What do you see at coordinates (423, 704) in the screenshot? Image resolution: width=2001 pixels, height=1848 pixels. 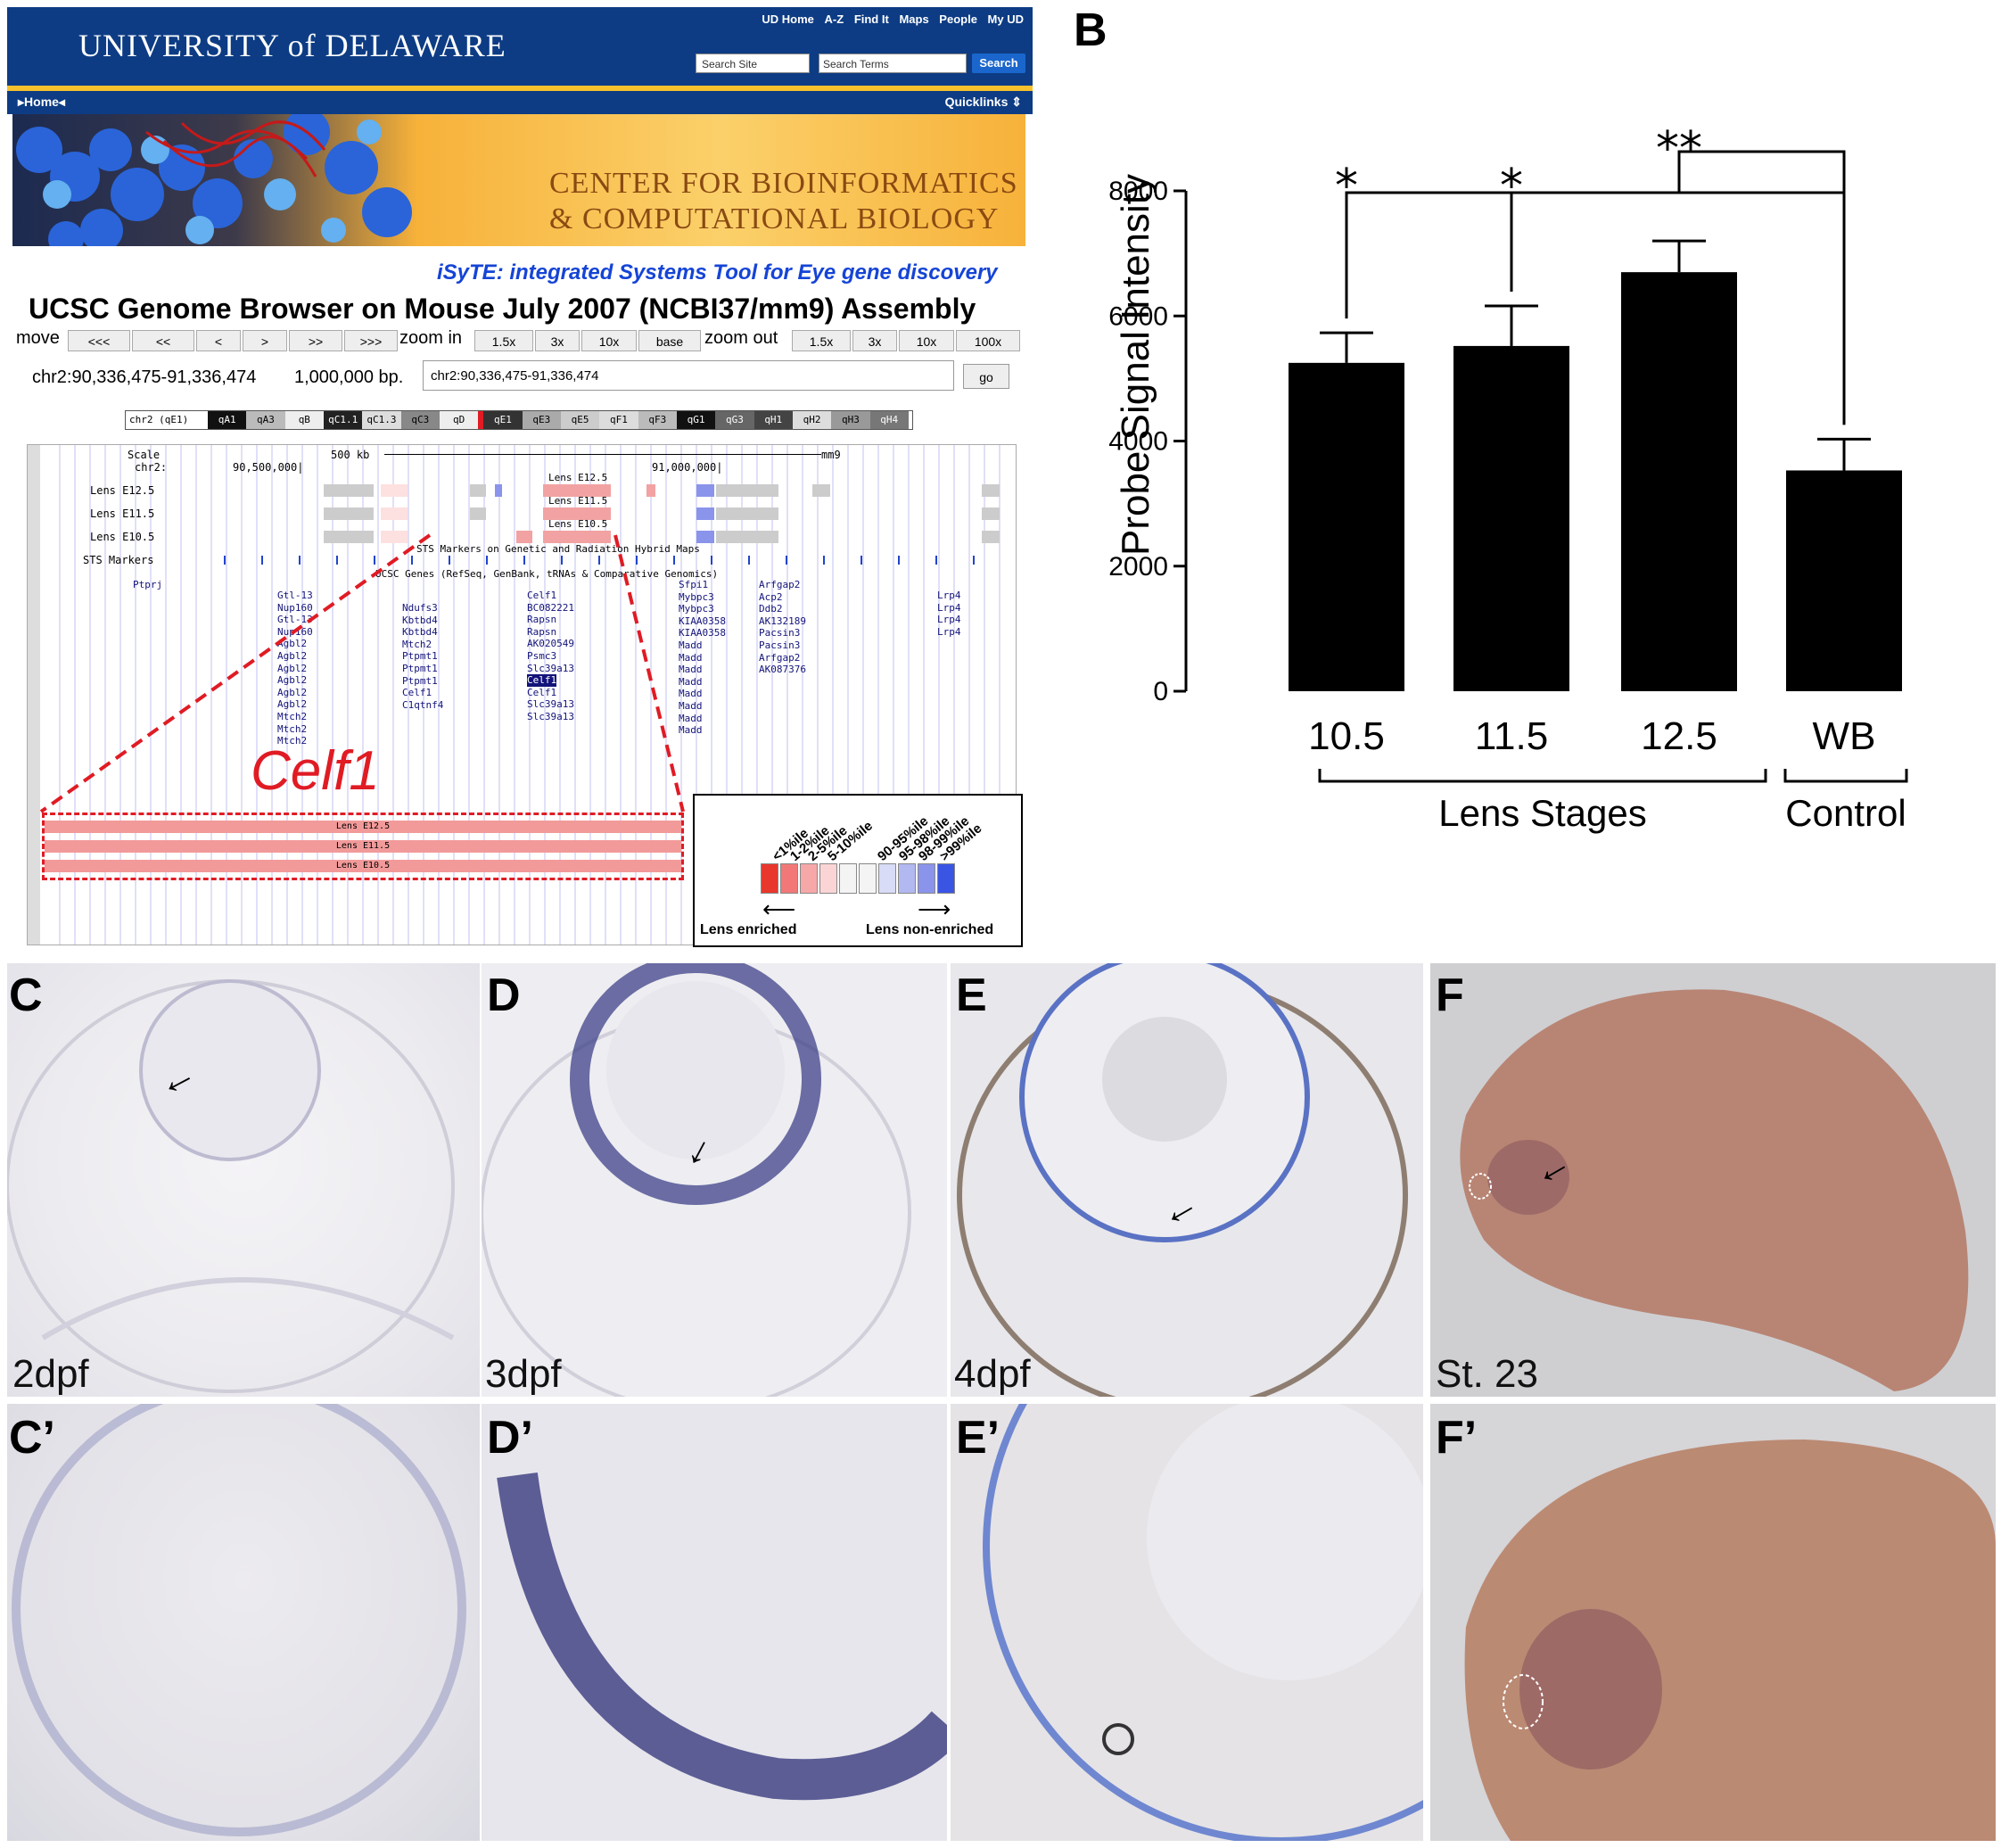 I see `gene-label: C1qtnf4` at bounding box center [423, 704].